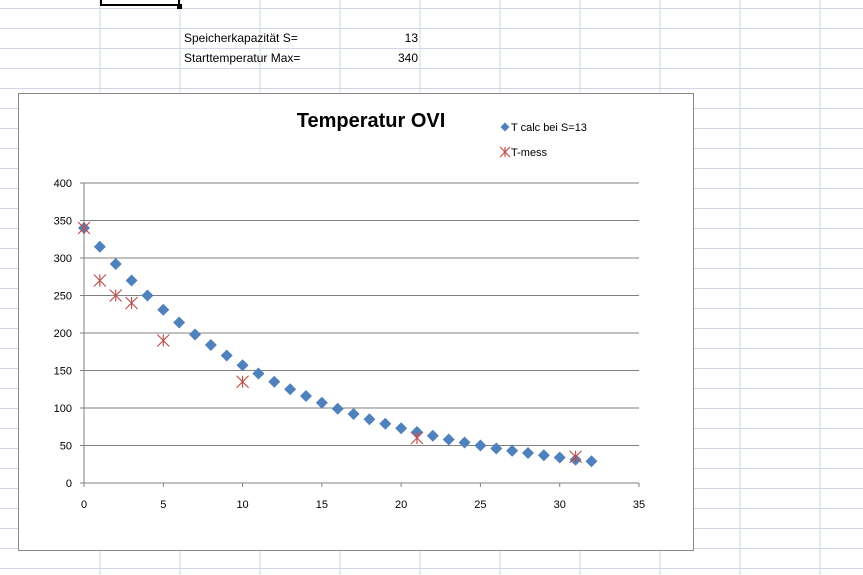 The image size is (863, 575). I want to click on x-tick-label: 0, so click(84, 505).